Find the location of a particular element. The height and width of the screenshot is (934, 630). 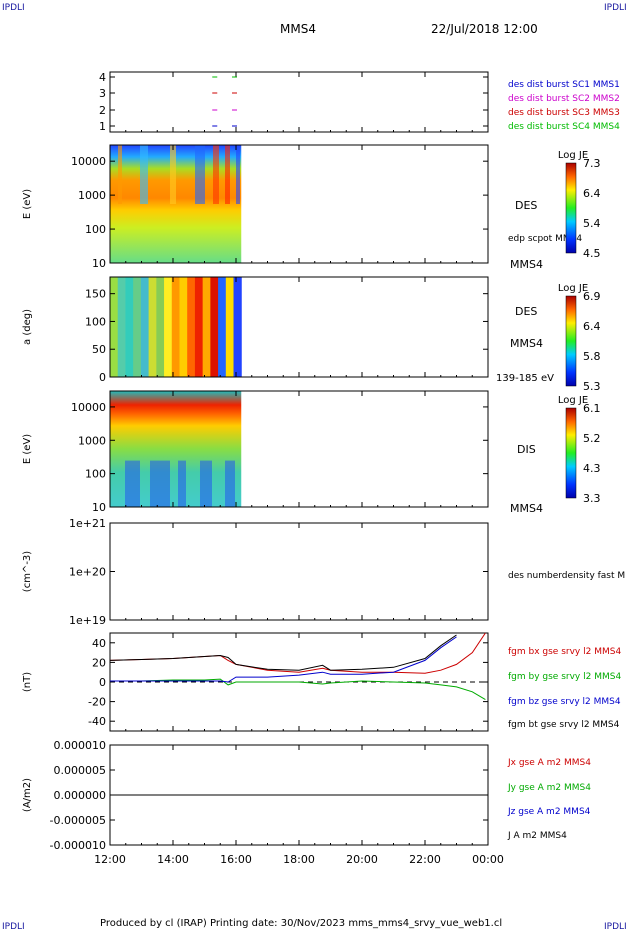

x-tick-label: 14:00 is located at coordinates (173, 859).